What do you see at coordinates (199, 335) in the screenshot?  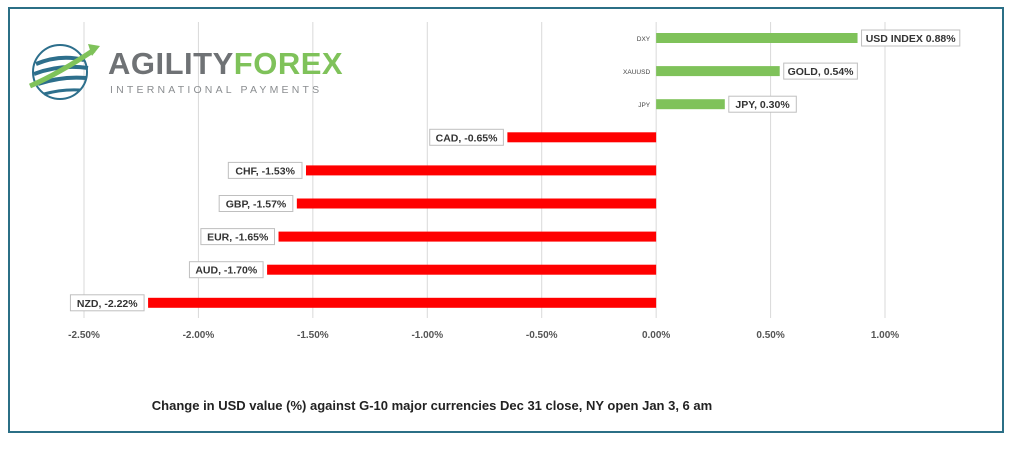 I see `x-tick-label: -2.00%` at bounding box center [199, 335].